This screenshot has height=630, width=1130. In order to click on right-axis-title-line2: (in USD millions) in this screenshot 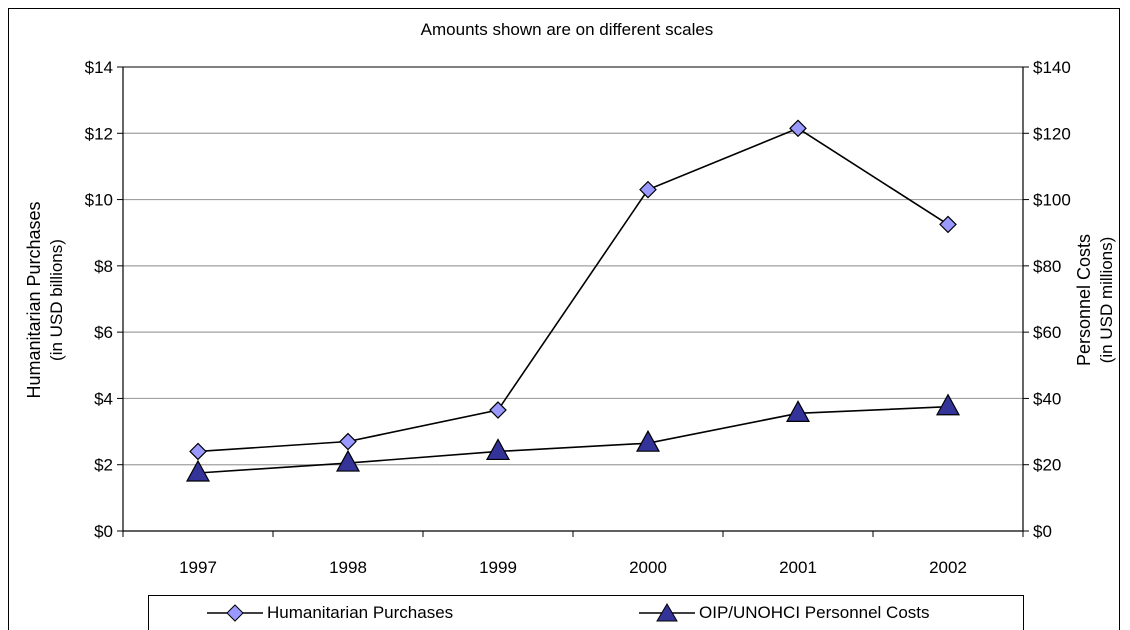, I will do `click(1106, 300)`.